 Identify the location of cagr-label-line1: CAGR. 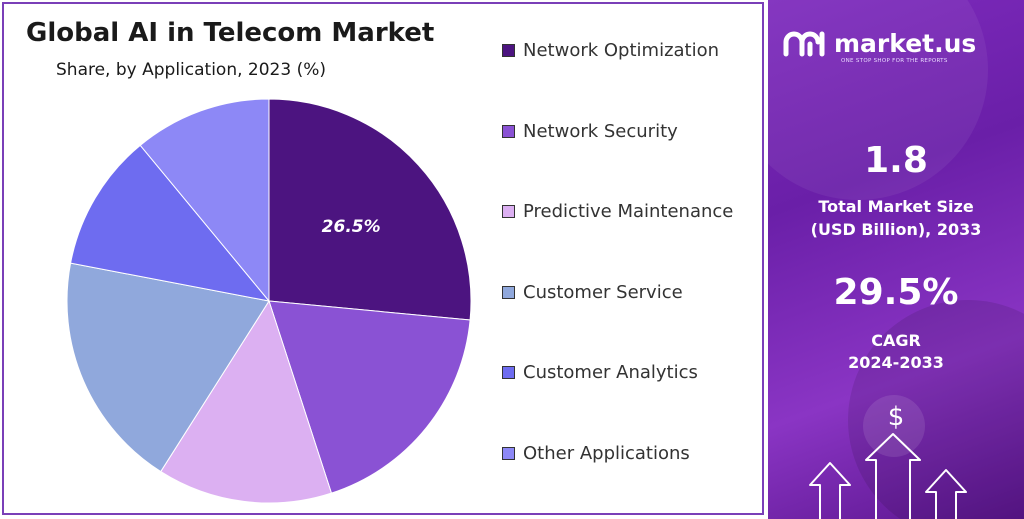
(896, 340).